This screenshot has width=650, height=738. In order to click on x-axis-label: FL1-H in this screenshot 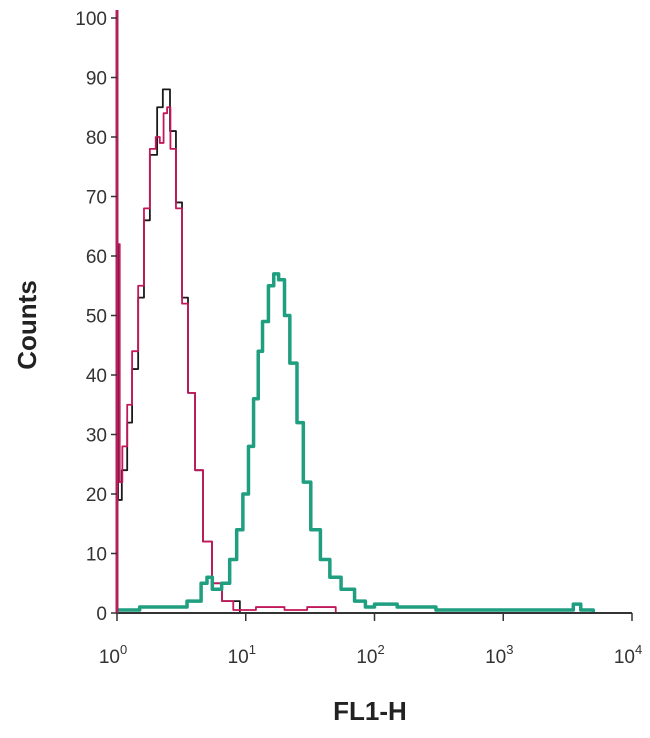, I will do `click(370, 711)`.